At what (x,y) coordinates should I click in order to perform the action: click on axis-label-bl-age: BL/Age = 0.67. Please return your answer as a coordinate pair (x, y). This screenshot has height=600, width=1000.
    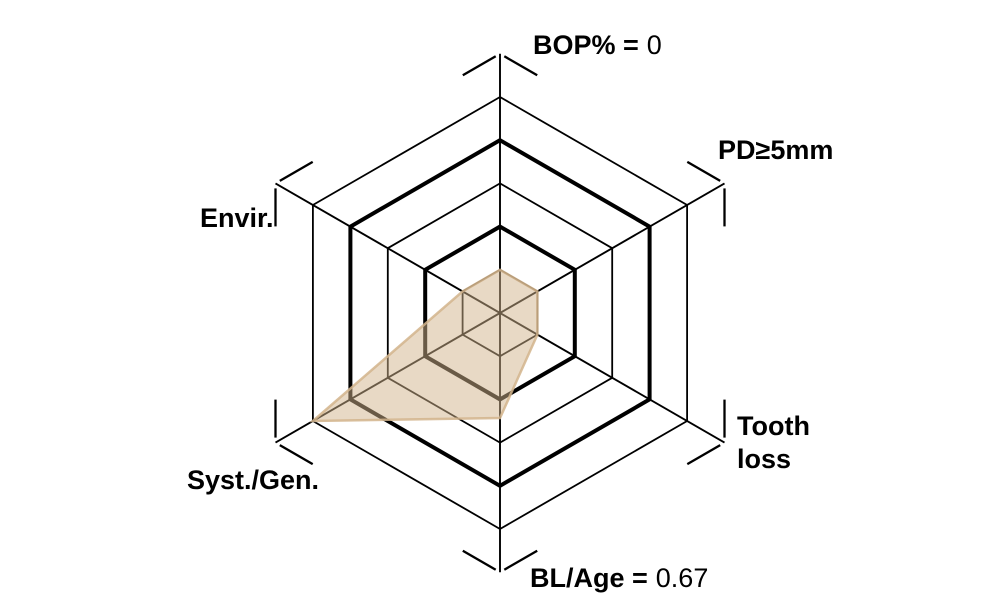
    Looking at the image, I should click on (619, 578).